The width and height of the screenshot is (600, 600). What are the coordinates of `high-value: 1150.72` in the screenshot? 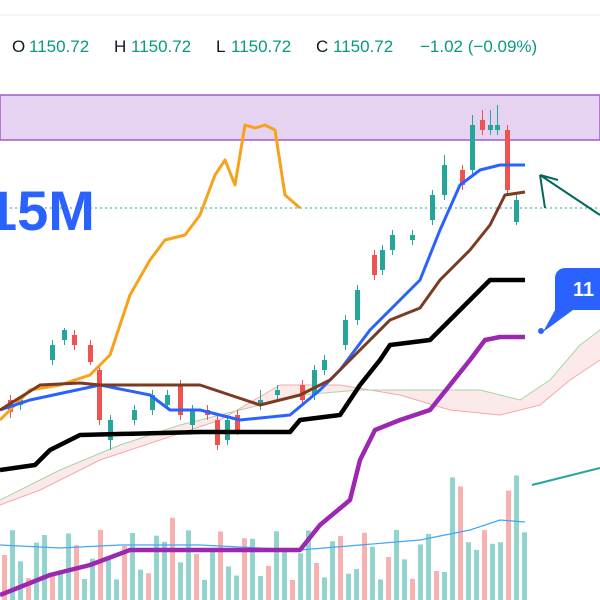 It's located at (161, 46).